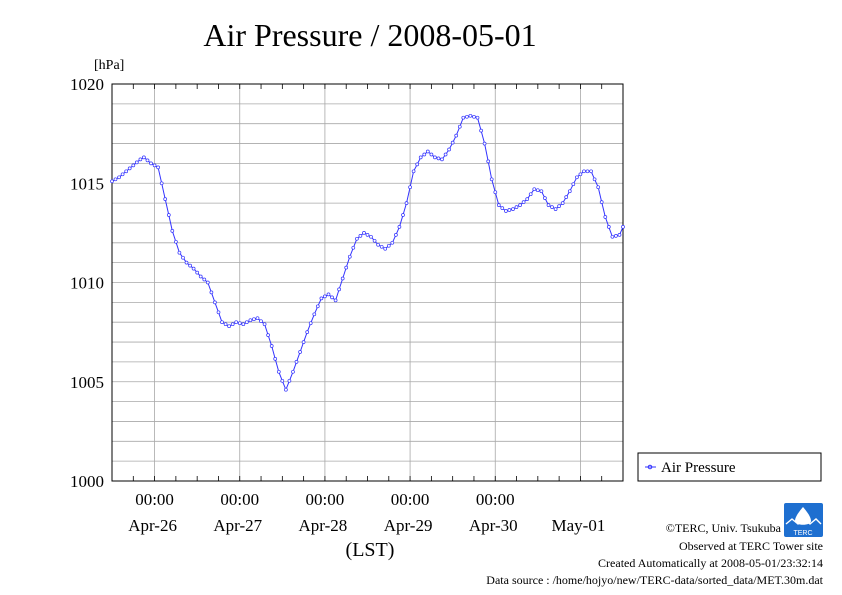  Describe the element at coordinates (87, 84) in the screenshot. I see `y-tick-label: 1020` at that location.